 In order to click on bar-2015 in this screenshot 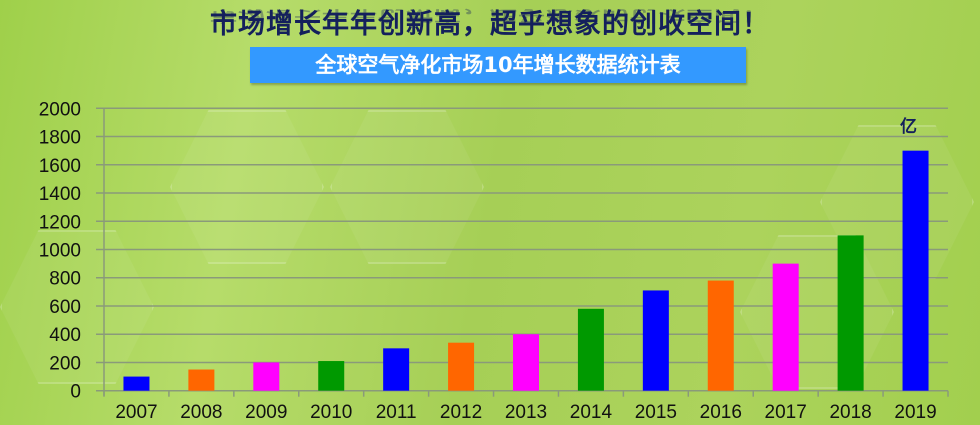, I will do `click(655, 340)`.